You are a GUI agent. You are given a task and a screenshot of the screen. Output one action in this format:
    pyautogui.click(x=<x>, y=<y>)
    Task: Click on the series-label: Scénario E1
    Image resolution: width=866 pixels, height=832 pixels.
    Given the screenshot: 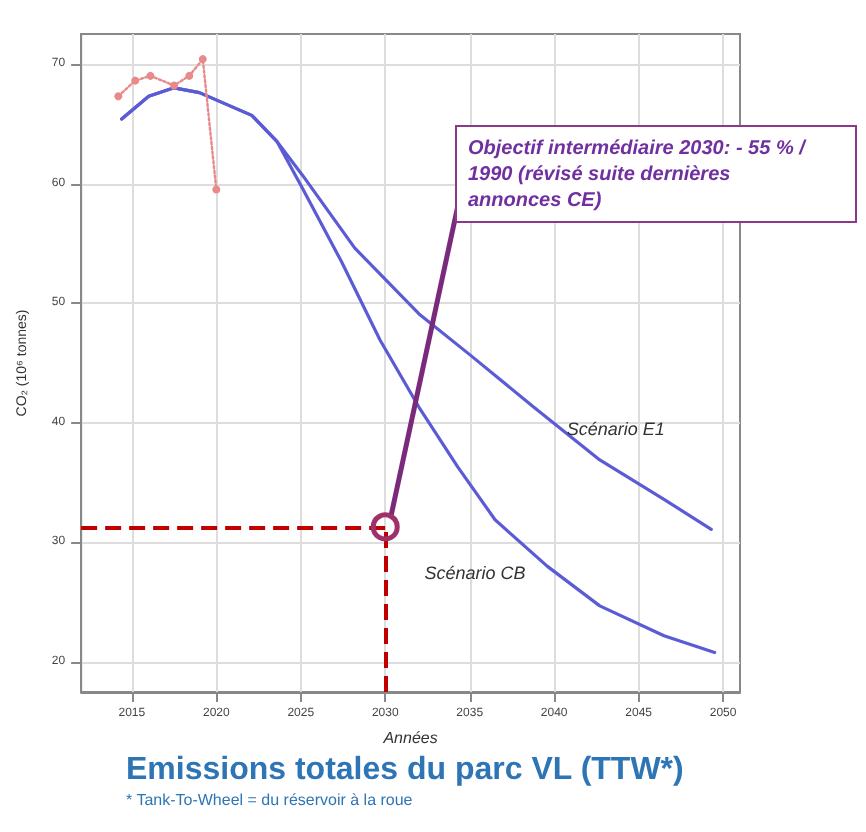 What is the action you would take?
    pyautogui.click(x=615, y=428)
    